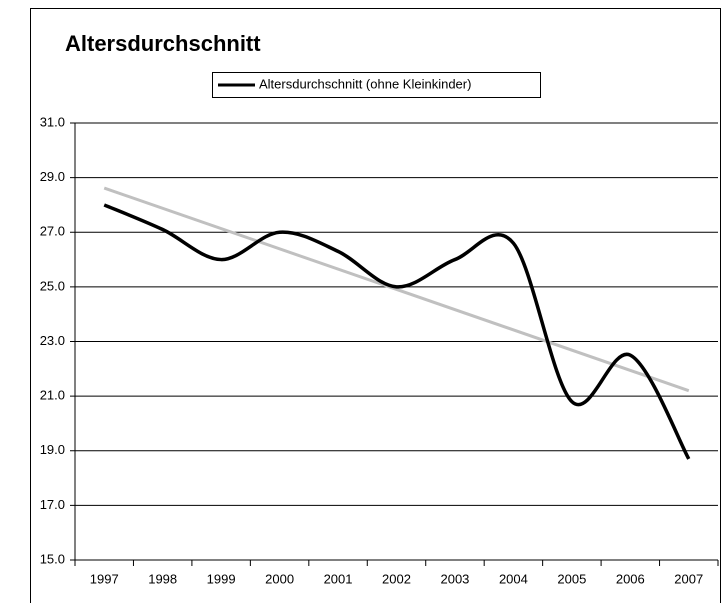 This screenshot has width=722, height=603. What do you see at coordinates (513, 578) in the screenshot?
I see `x-tick-label: 2004` at bounding box center [513, 578].